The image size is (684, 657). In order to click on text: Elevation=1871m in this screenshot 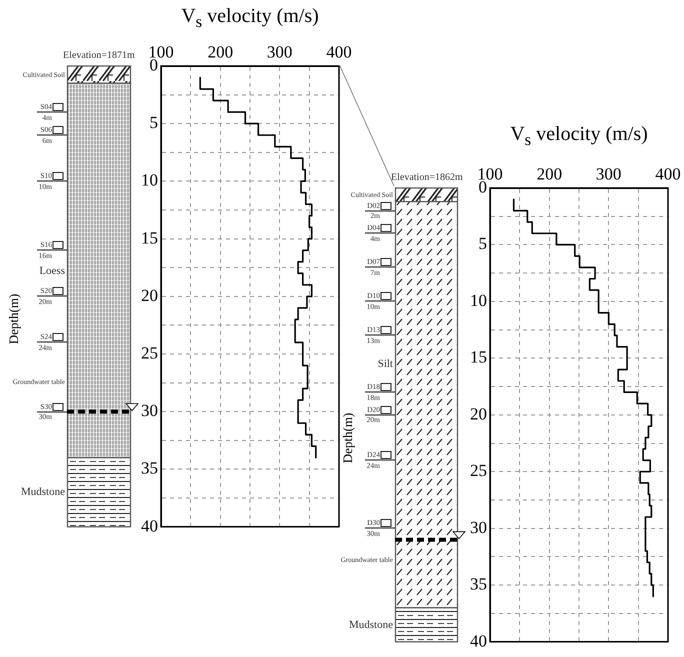, I will do `click(99, 56)`.